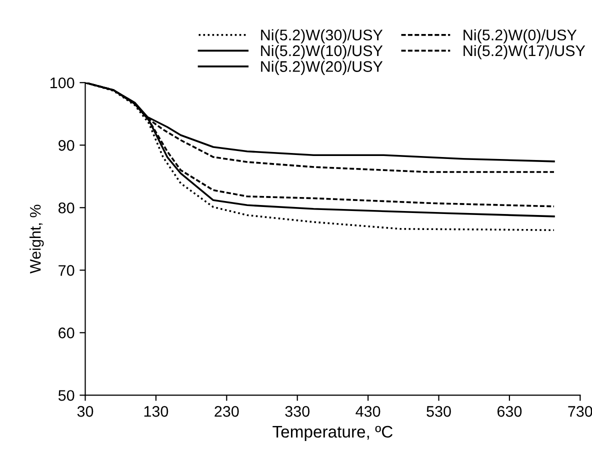 This screenshot has width=592, height=459. I want to click on x-tick-label: 330, so click(297, 411).